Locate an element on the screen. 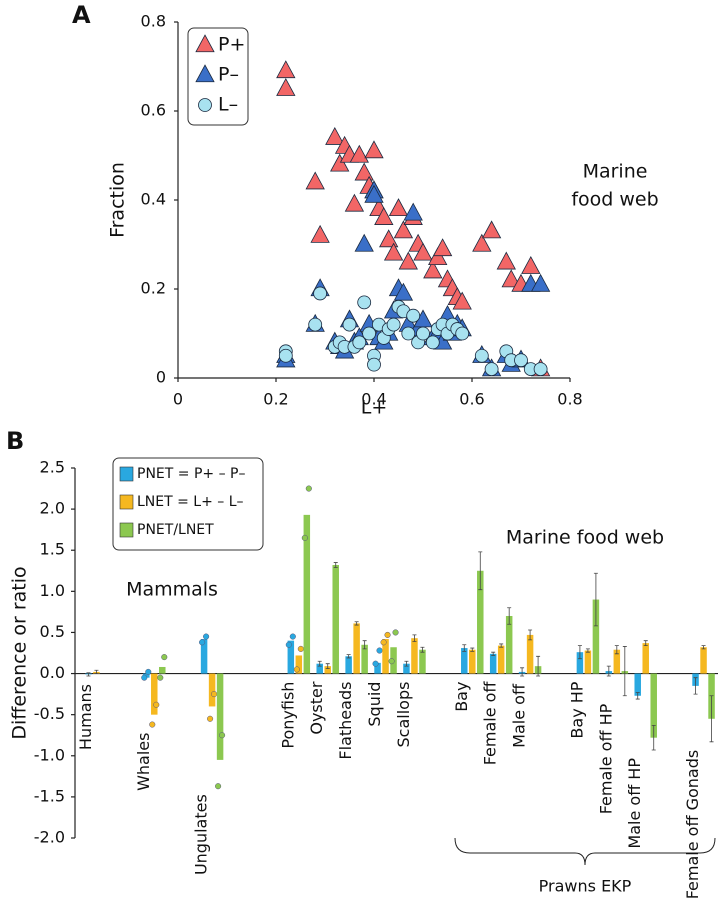 Image resolution: width=720 pixels, height=900 pixels. x-axis-label: L+ is located at coordinates (374, 408).